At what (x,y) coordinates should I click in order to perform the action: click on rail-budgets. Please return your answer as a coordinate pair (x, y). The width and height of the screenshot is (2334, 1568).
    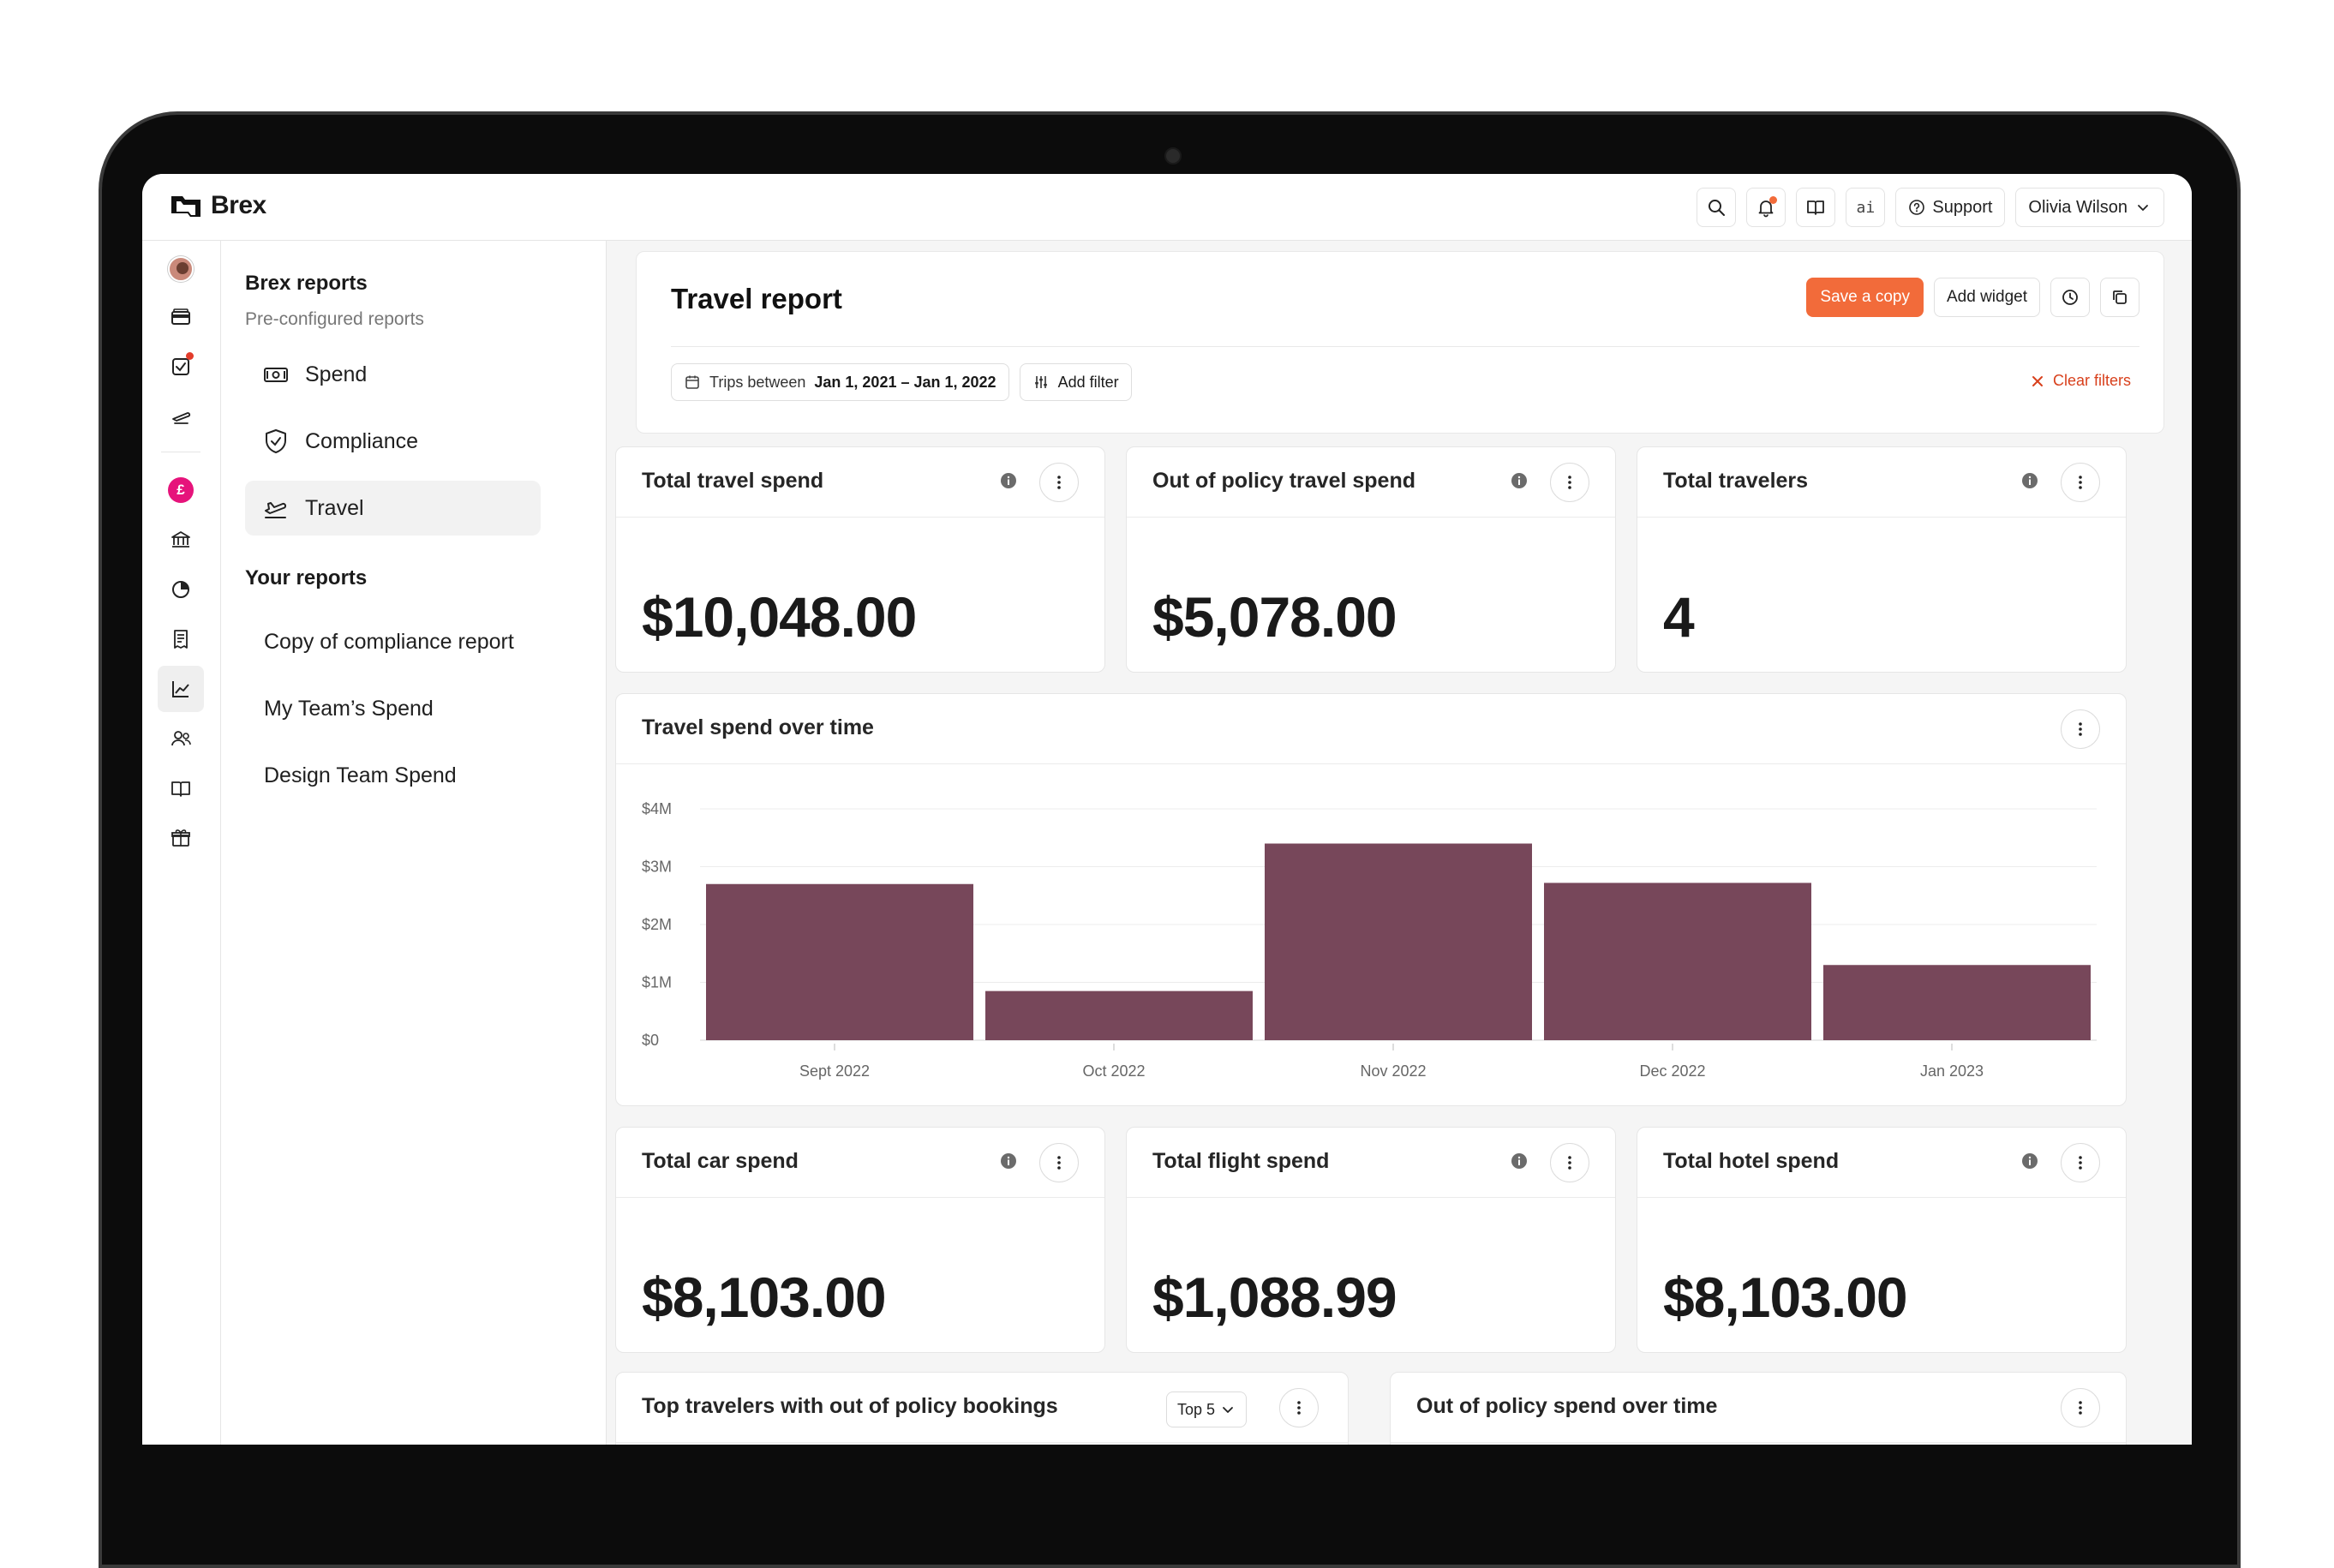
    Looking at the image, I should click on (181, 589).